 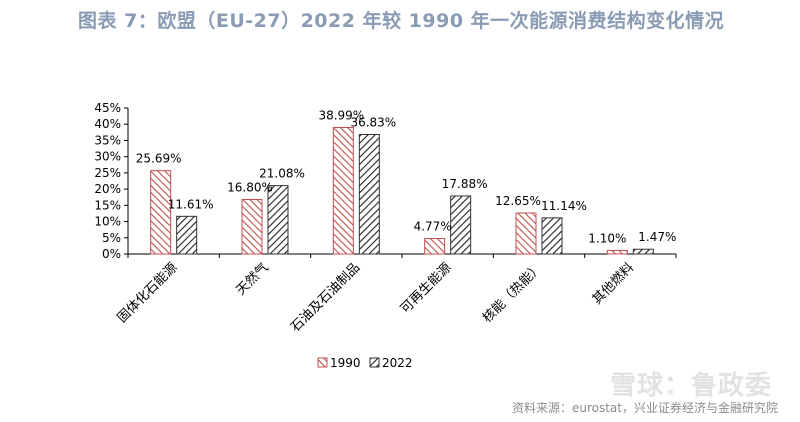 What do you see at coordinates (148, 293) in the screenshot?
I see `category-label-0: 固体化石能源` at bounding box center [148, 293].